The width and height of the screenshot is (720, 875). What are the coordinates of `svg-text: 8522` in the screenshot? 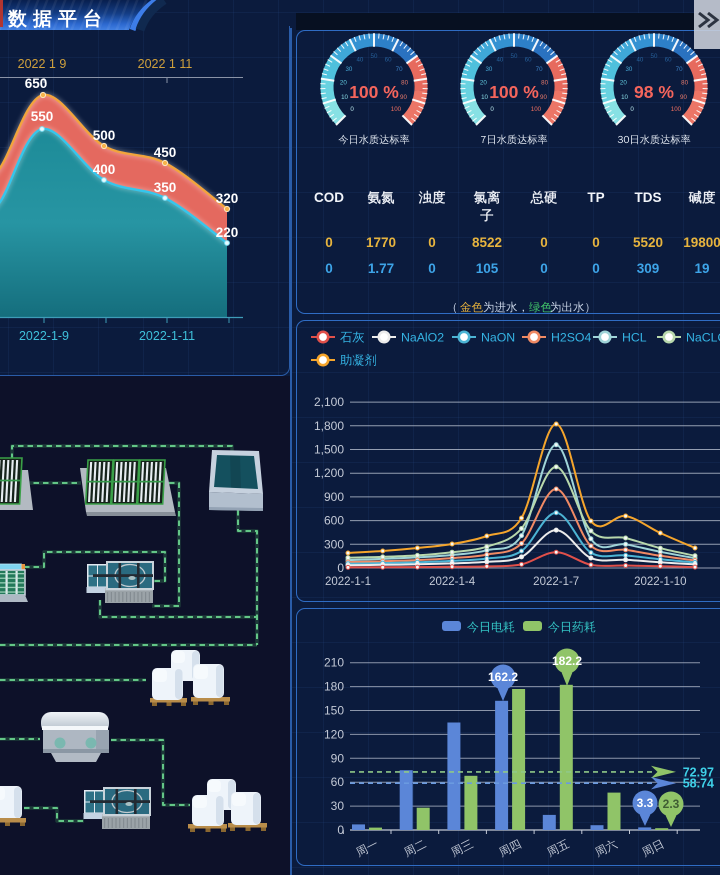 It's located at (487, 242).